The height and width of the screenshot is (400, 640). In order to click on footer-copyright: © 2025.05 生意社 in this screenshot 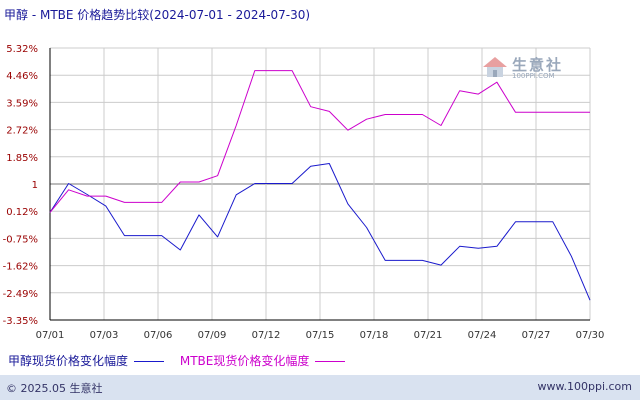, I will do `click(54, 388)`.